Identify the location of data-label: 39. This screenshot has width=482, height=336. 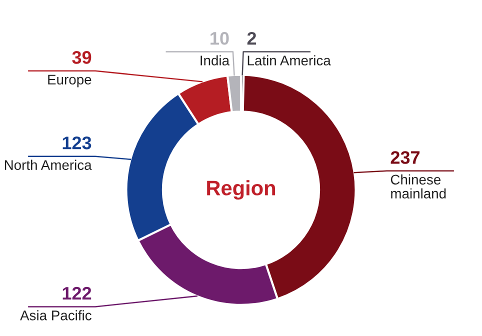
(82, 57).